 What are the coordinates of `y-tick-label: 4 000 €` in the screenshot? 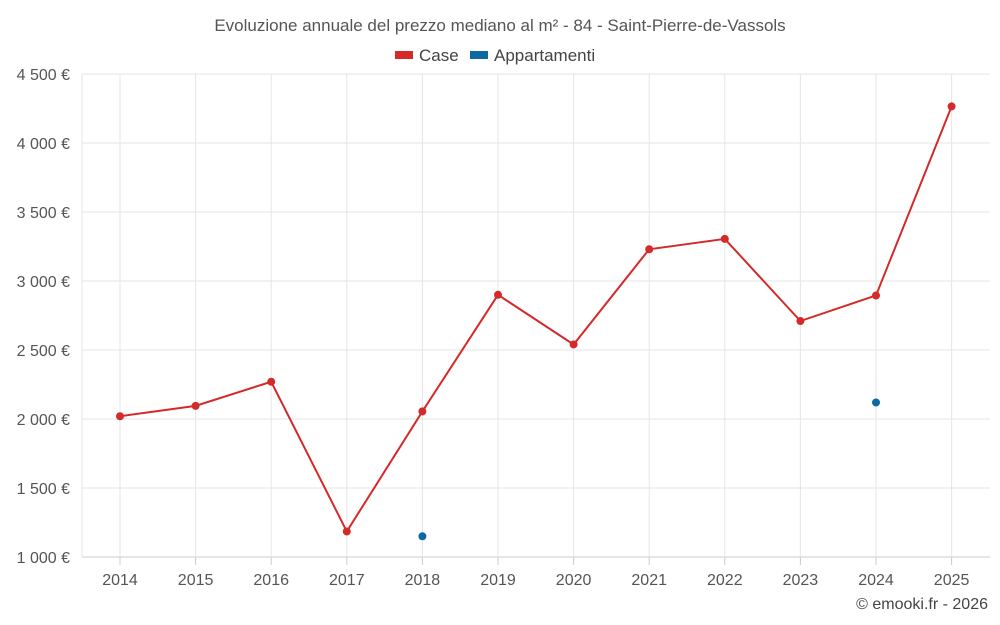 It's located at (43, 144).